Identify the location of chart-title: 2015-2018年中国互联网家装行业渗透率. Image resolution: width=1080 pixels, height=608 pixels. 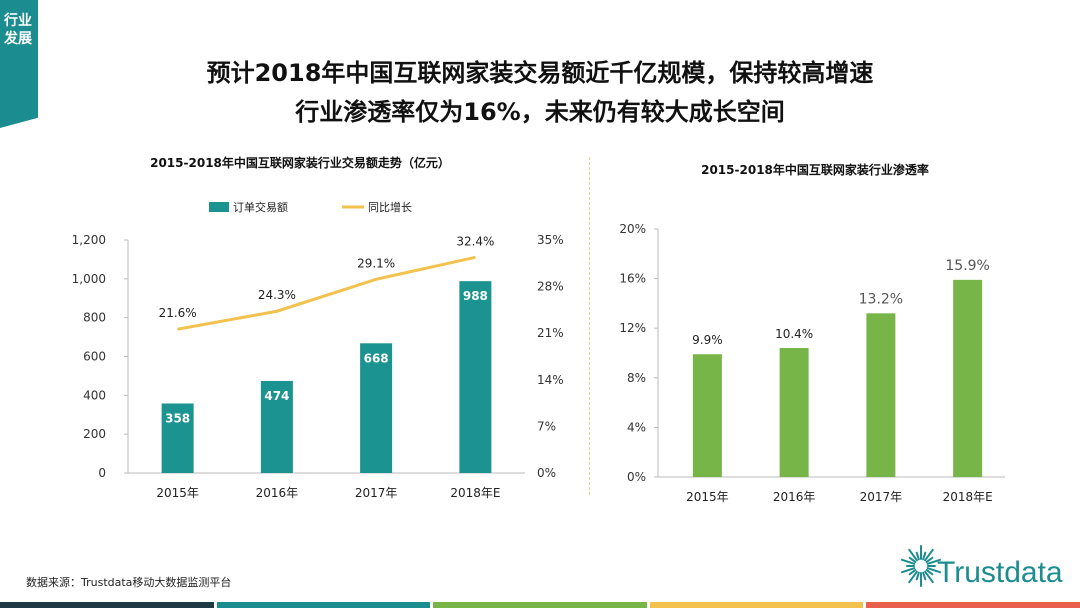
(815, 169).